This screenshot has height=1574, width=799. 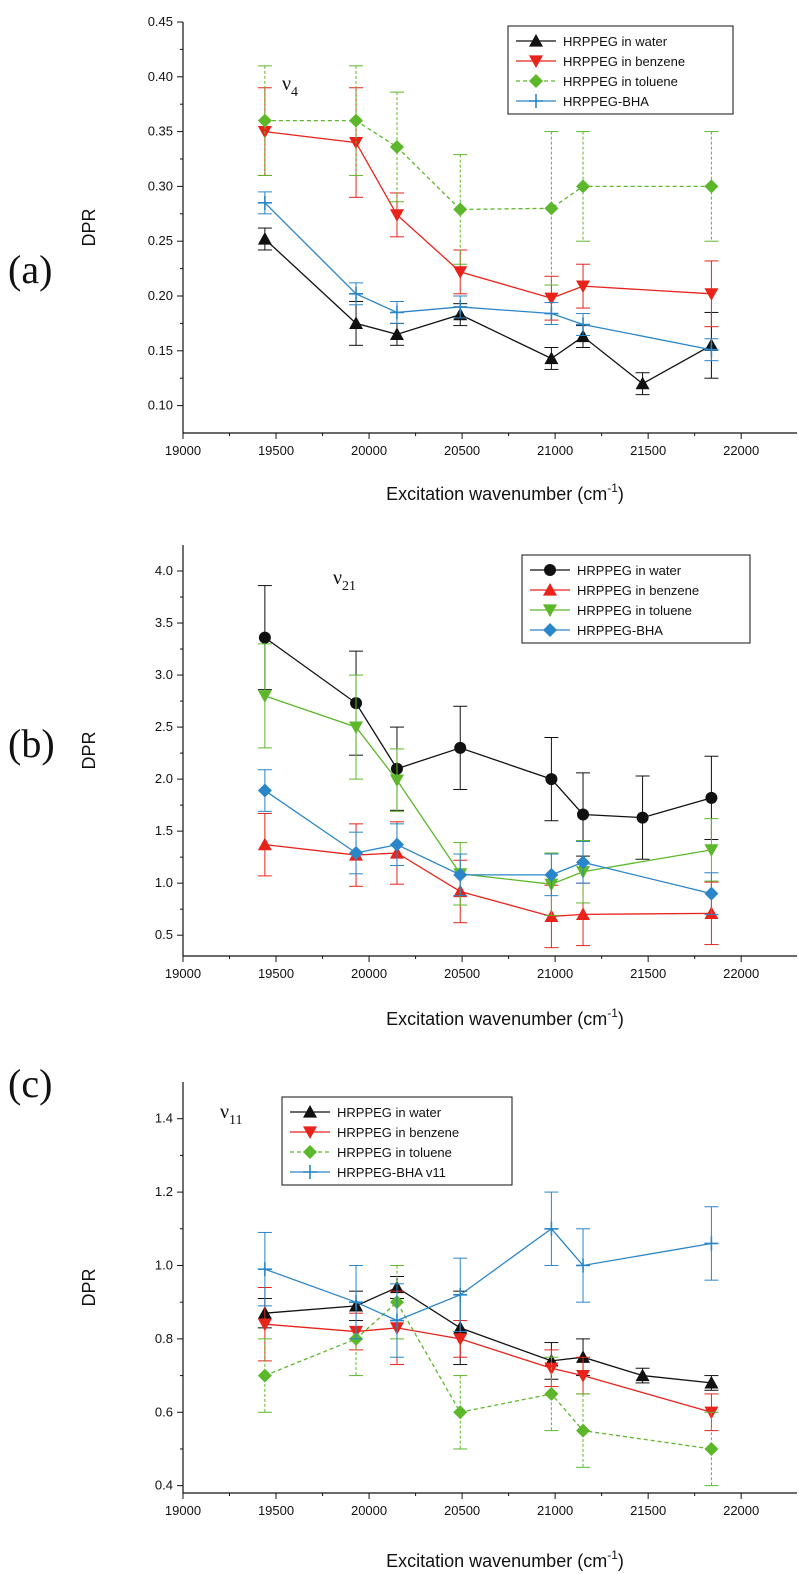 What do you see at coordinates (164, 622) in the screenshot?
I see `y-tick-label: 3.5` at bounding box center [164, 622].